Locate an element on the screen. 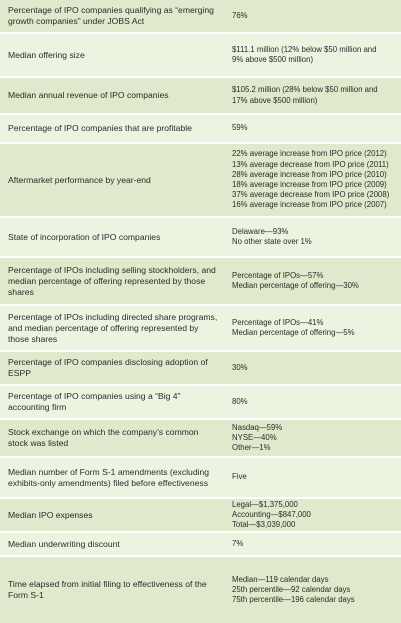 Image resolution: width=401 pixels, height=623 pixels. value-line: 17% above $500 million) is located at coordinates (275, 100).